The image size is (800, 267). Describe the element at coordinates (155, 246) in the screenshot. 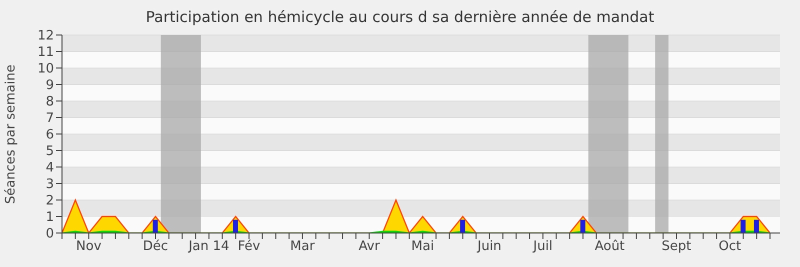

I see `x-tick-label: Déc` at that location.